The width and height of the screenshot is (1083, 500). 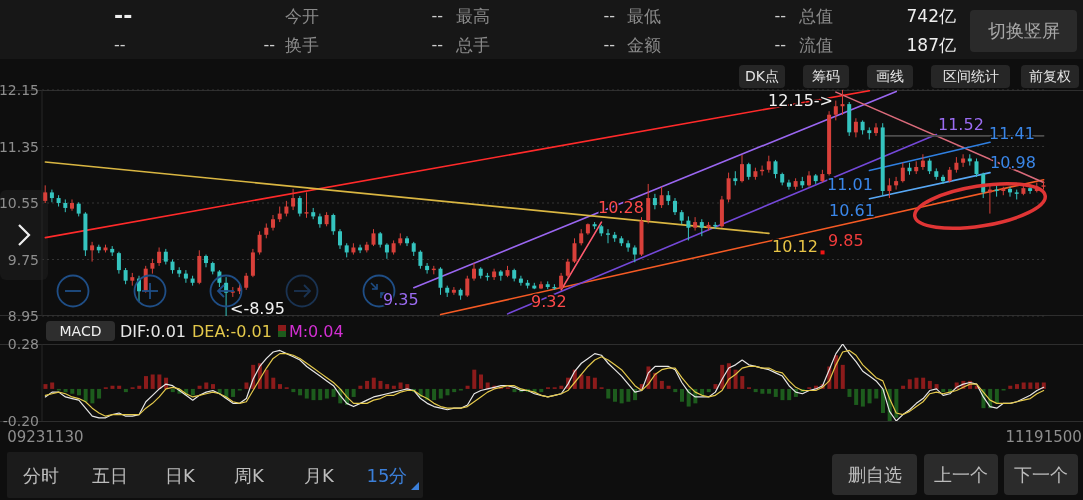 What do you see at coordinates (23, 316) in the screenshot?
I see `y-tick-label: 8.95` at bounding box center [23, 316].